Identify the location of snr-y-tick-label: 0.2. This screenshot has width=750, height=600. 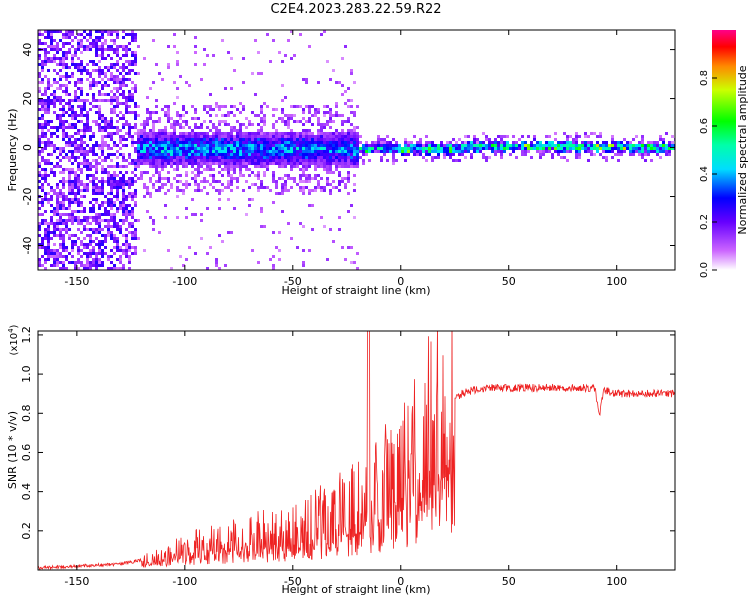
(26, 531).